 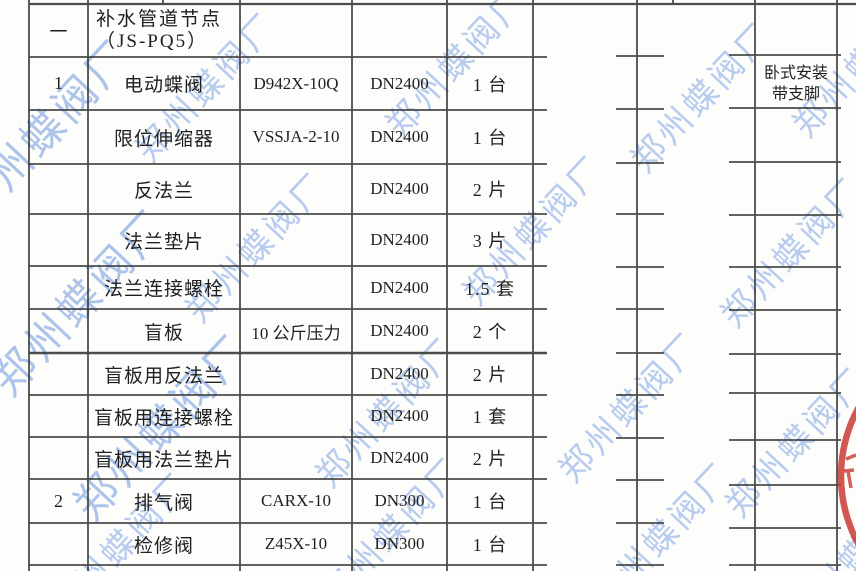 I want to click on item-name: 盲板, so click(x=163, y=333).